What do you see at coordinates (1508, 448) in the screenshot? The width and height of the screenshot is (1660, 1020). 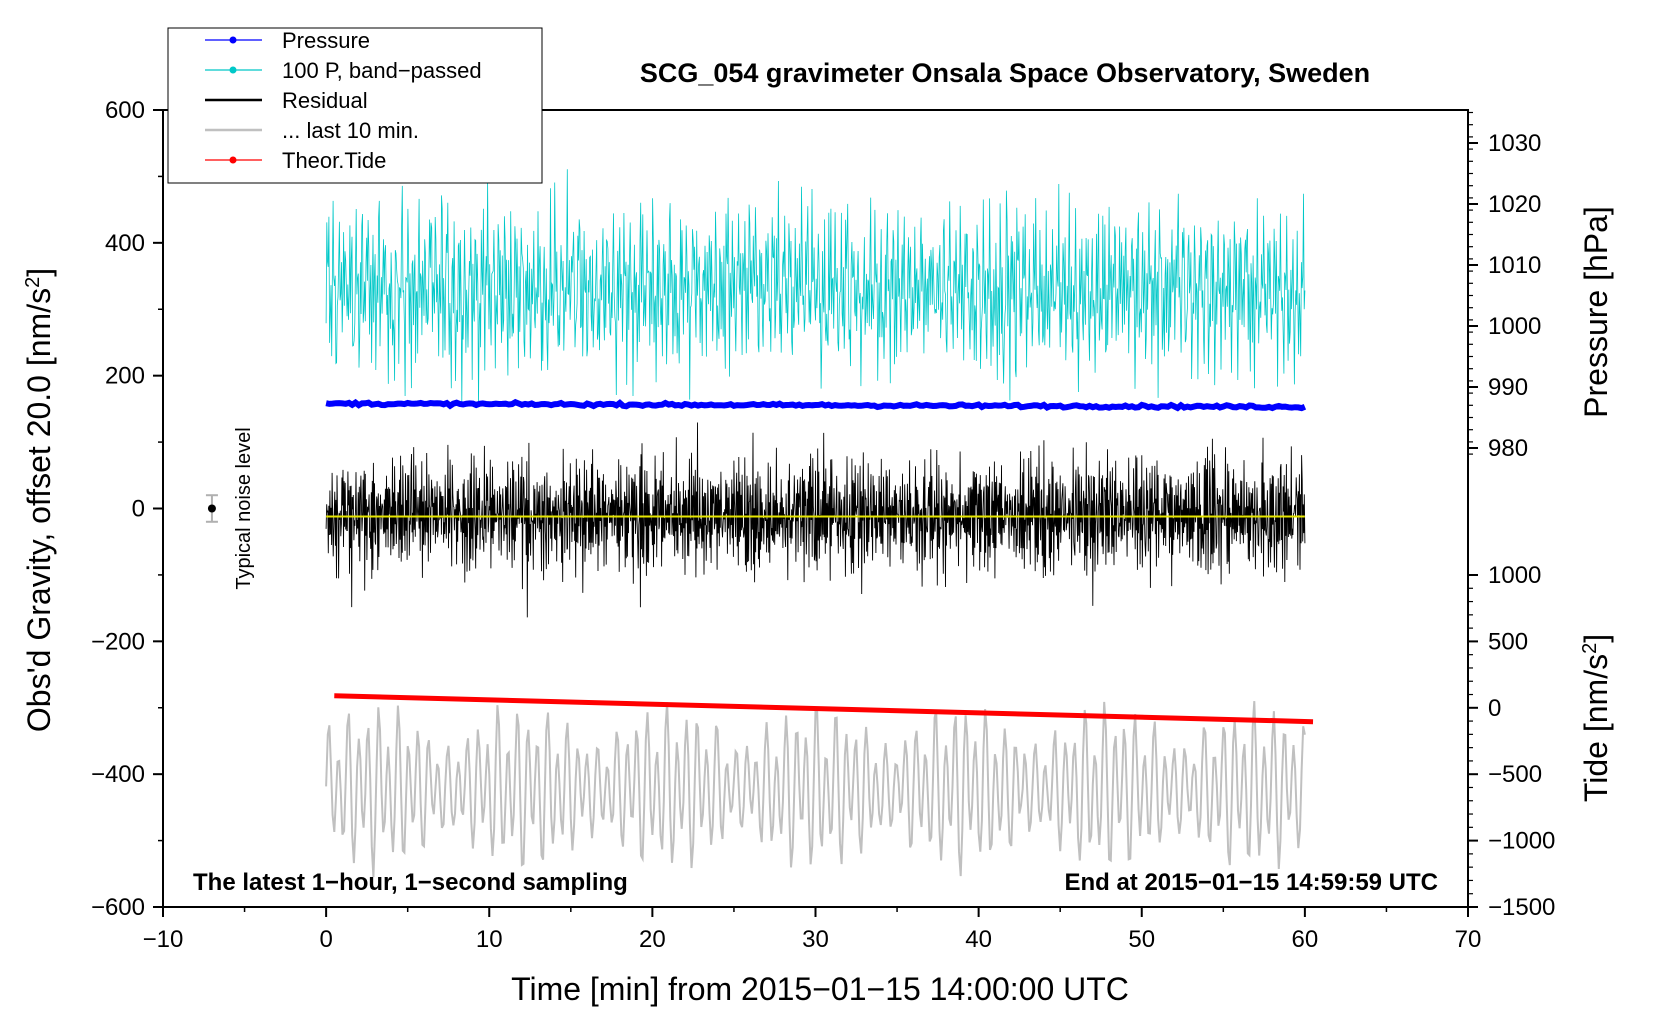 I see `pressure-tick-label: 980` at bounding box center [1508, 448].